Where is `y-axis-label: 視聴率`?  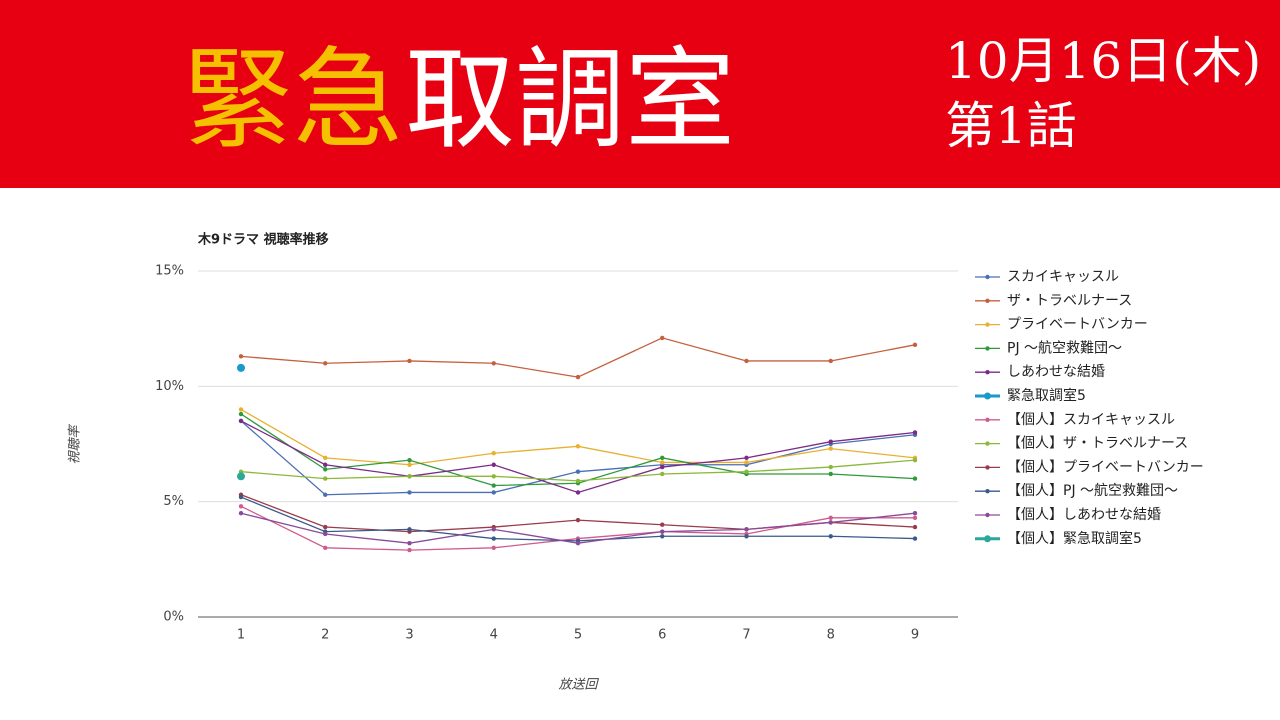
y-axis-label: 視聴率 is located at coordinates (75, 444).